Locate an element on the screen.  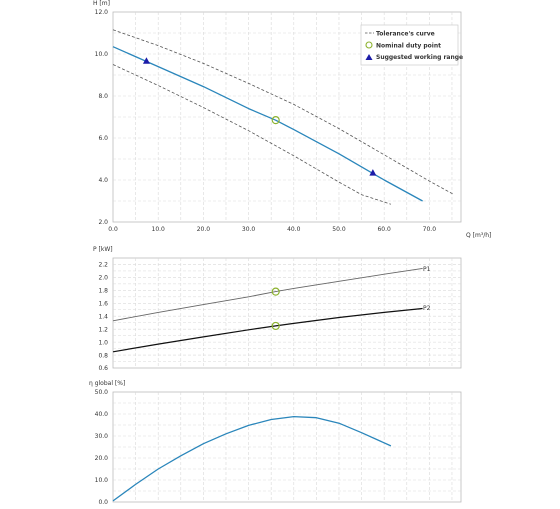
p-y-tick-label: 2.2 is located at coordinates (103, 265).